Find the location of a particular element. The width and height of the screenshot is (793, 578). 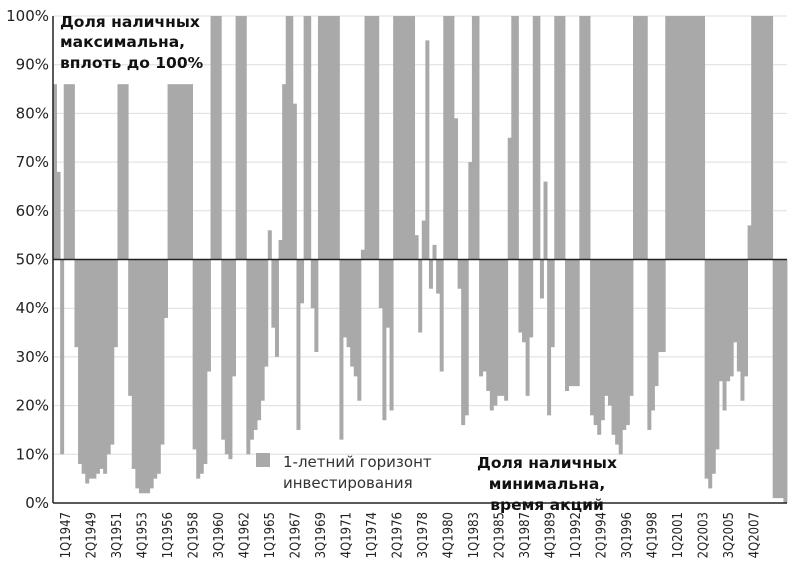

x-tick-label: 3Q2005 is located at coordinates (729, 535).